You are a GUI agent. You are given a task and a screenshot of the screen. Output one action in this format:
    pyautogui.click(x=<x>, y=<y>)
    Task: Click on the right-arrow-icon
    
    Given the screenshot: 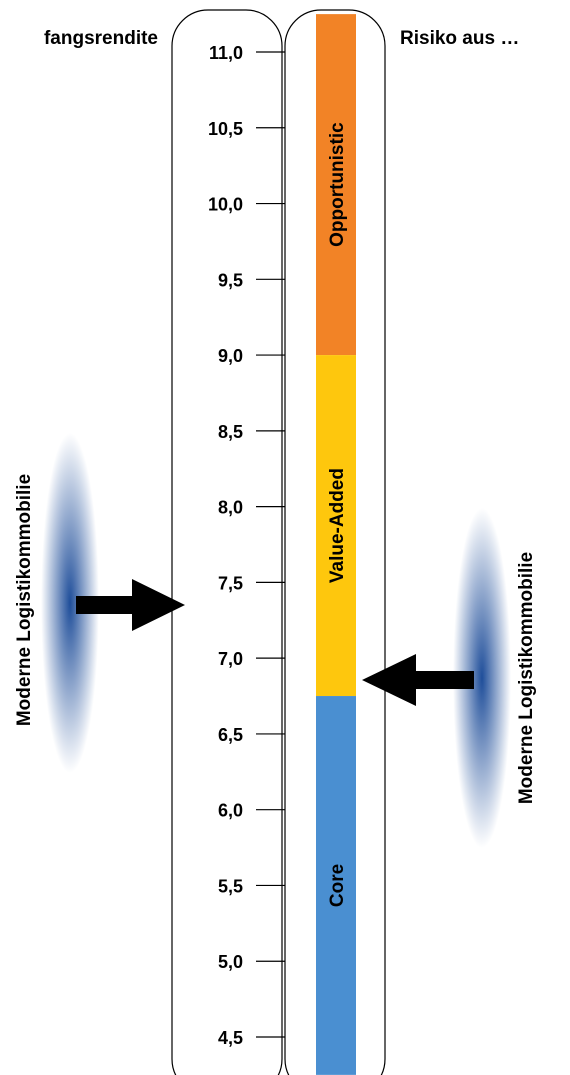 What is the action you would take?
    pyautogui.click(x=418, y=680)
    